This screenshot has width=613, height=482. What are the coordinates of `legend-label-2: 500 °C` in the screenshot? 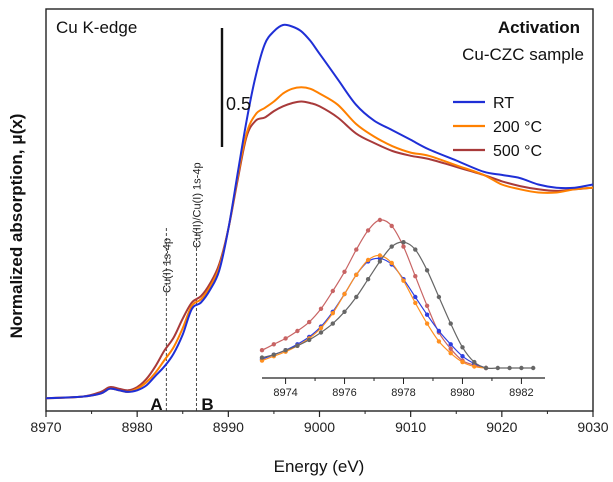 It's located at (517, 151).